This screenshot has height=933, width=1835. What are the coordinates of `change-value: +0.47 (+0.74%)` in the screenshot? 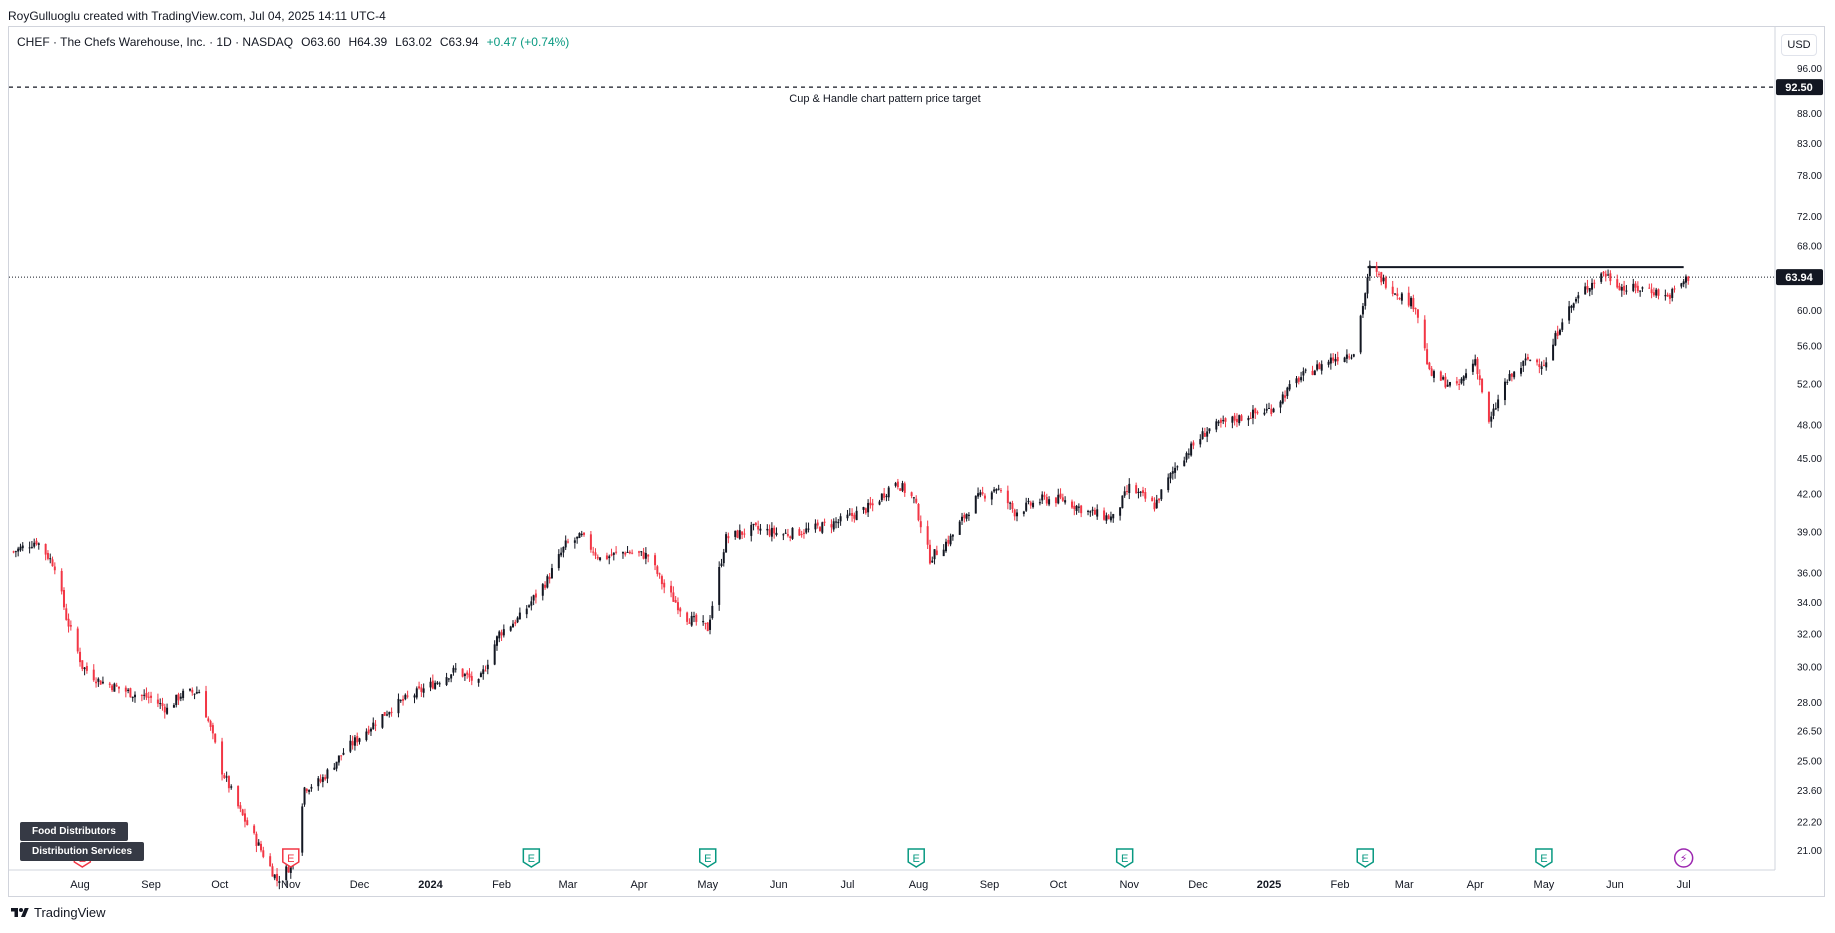 It's located at (528, 42).